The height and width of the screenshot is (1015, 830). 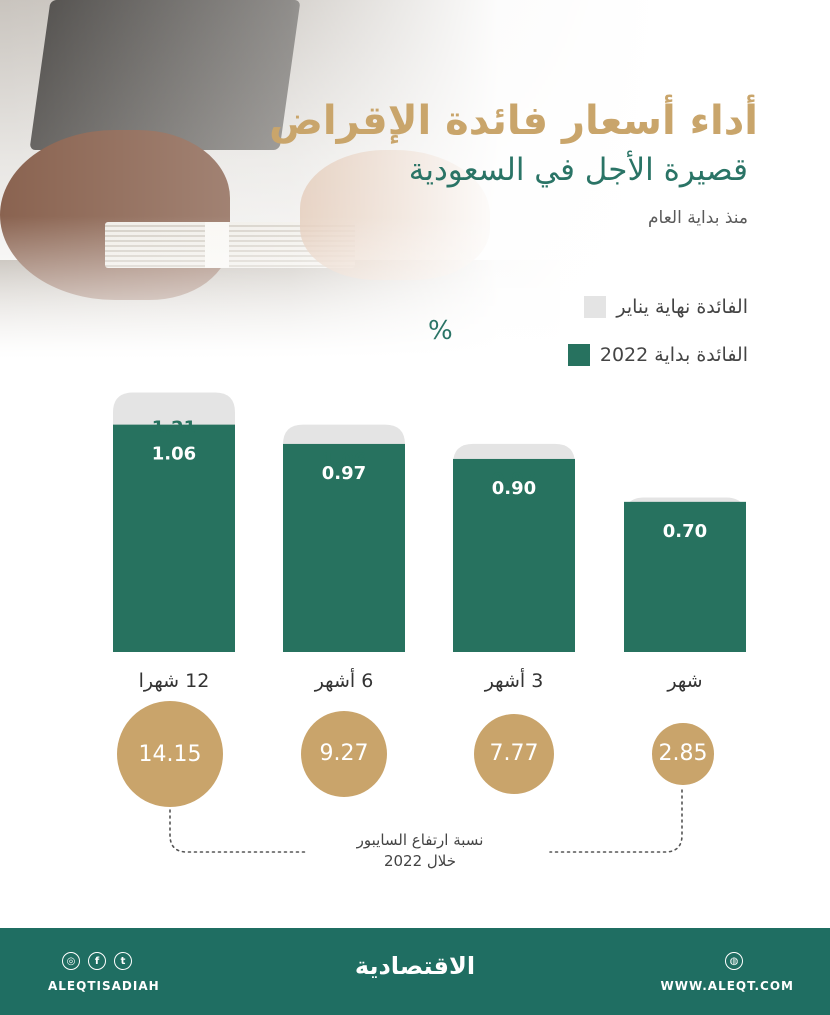 What do you see at coordinates (514, 488) in the screenshot?
I see `value-label-start-2022: 0.90` at bounding box center [514, 488].